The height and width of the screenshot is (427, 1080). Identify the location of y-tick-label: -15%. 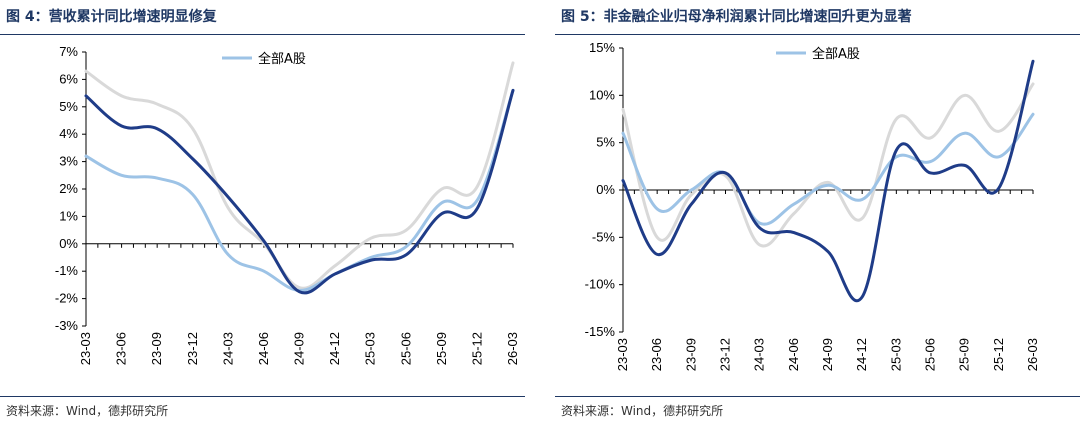
(600, 331).